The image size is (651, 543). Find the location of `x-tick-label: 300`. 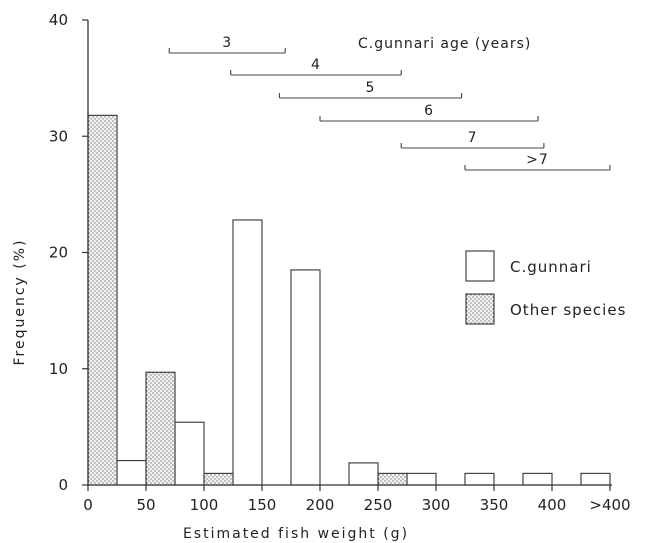

x-tick-label: 300 is located at coordinates (436, 505).